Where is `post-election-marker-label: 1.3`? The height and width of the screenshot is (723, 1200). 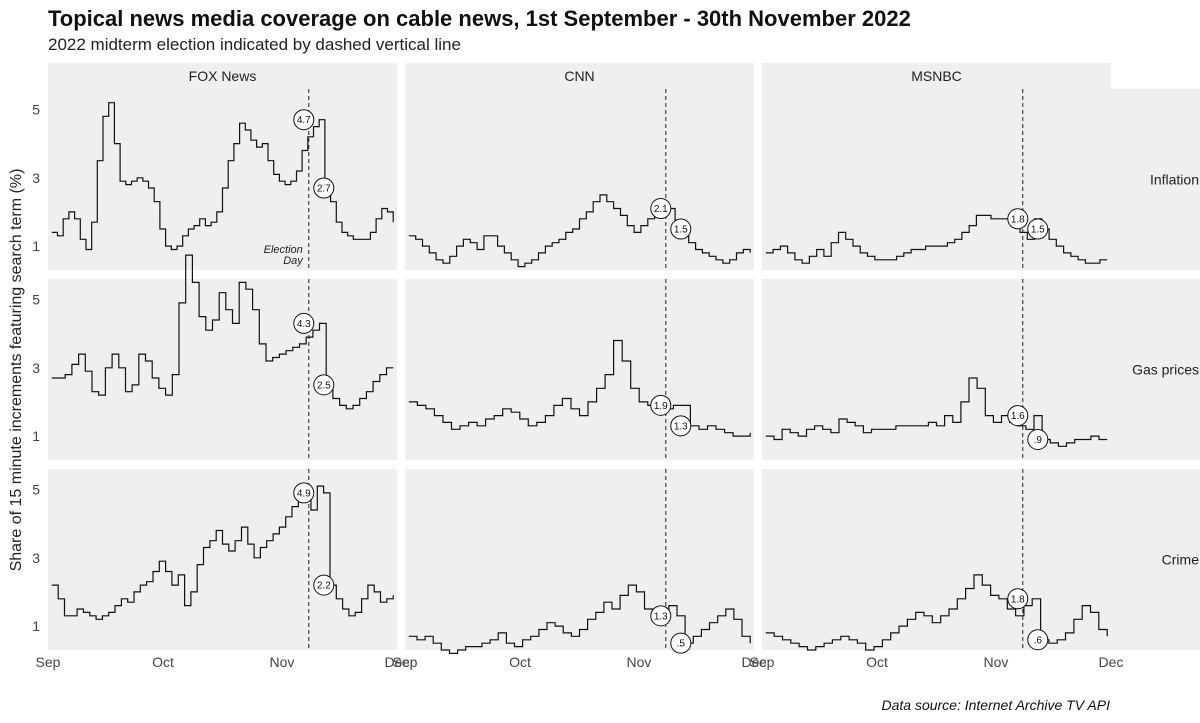
post-election-marker-label: 1.3 is located at coordinates (681, 426).